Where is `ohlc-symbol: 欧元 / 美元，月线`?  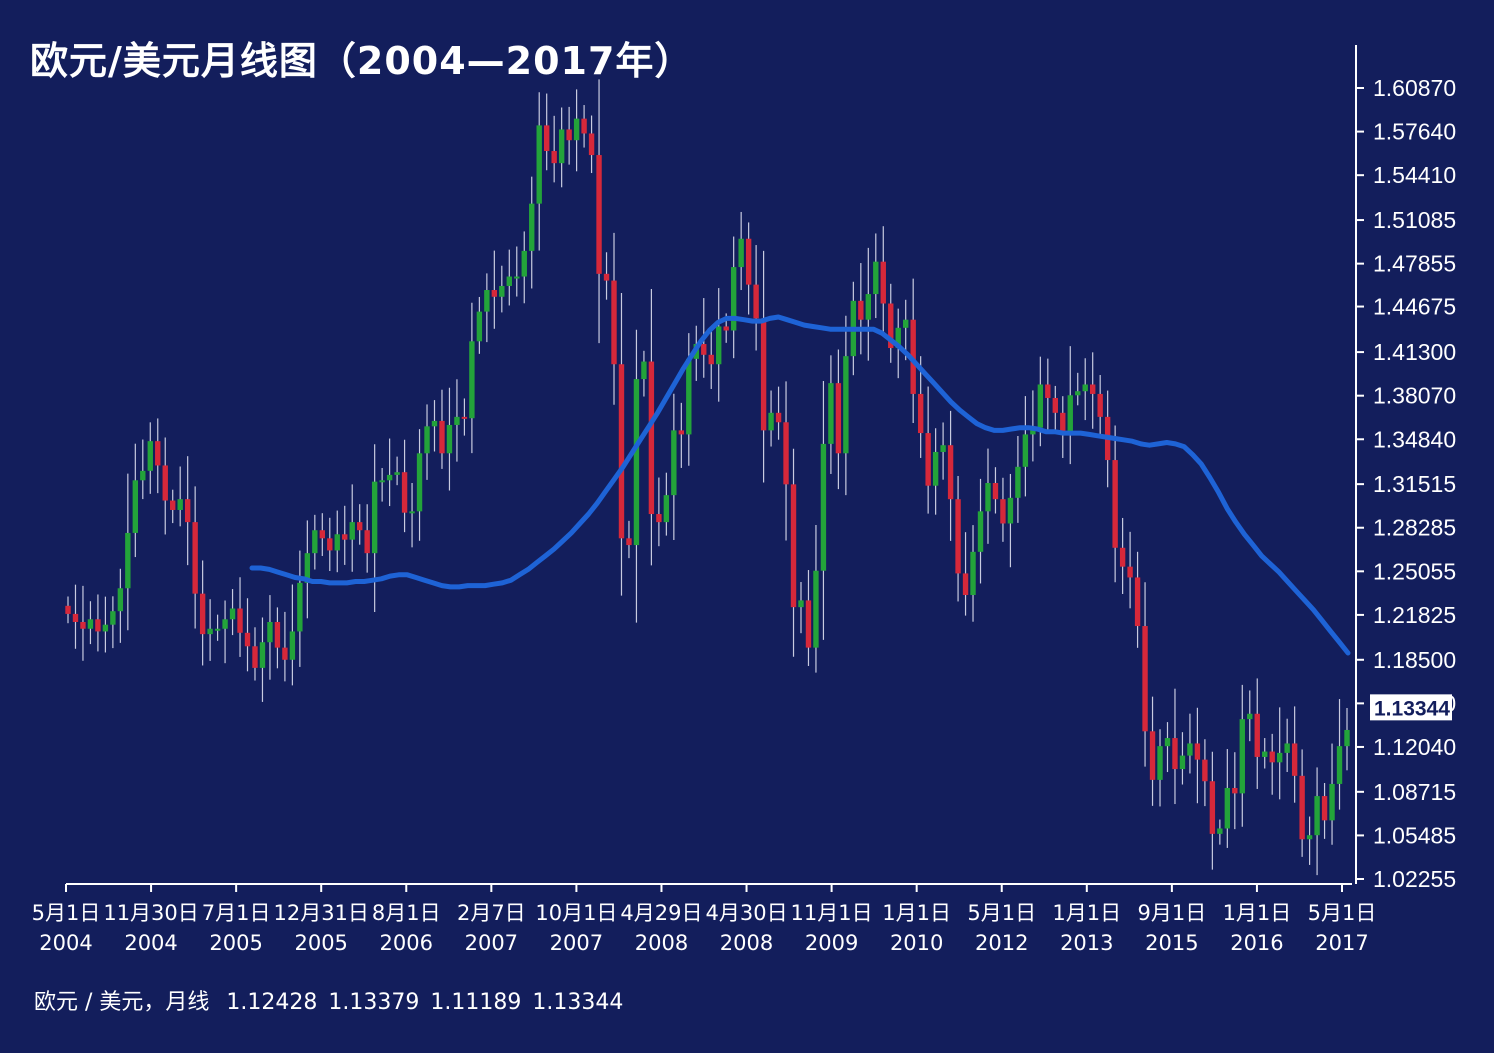 ohlc-symbol: 欧元 / 美元，月线 is located at coordinates (122, 1002).